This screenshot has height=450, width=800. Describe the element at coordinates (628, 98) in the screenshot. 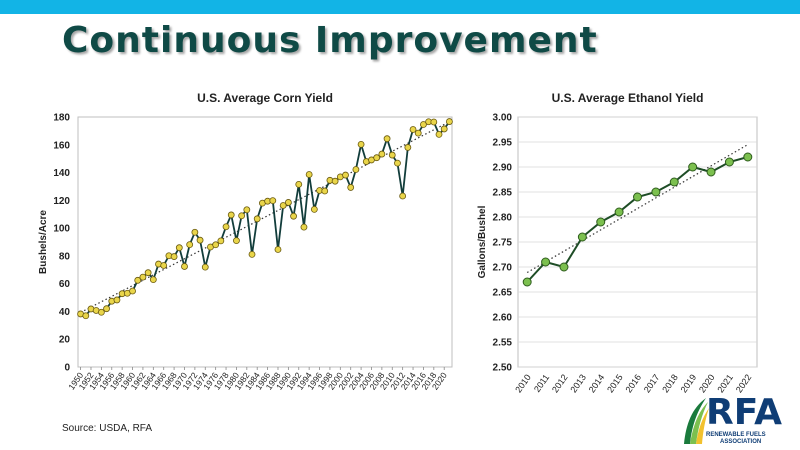

I see `ethanol-chart-title: U.S. Average Ethanol Yield` at that location.